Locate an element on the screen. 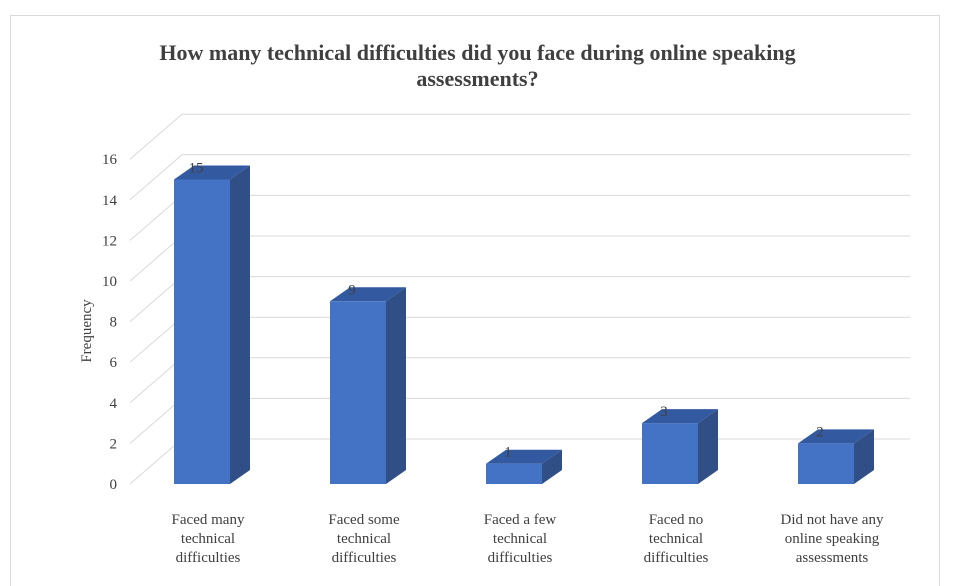 The height and width of the screenshot is (586, 955). x-tick-line: online speaking is located at coordinates (832, 539).